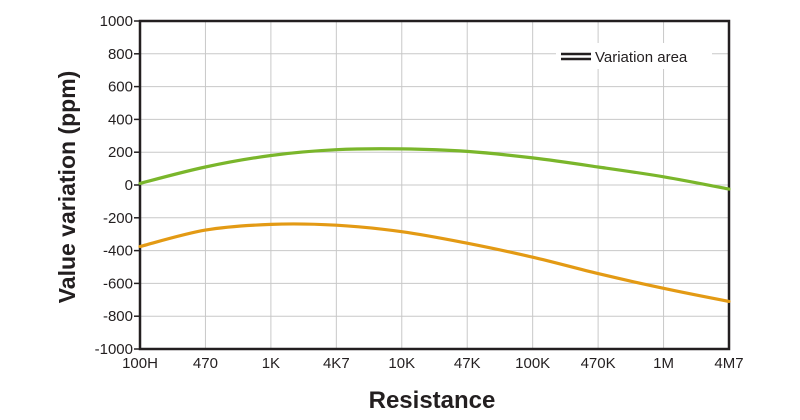 This screenshot has height=420, width=800. I want to click on legend-background, so click(634, 56).